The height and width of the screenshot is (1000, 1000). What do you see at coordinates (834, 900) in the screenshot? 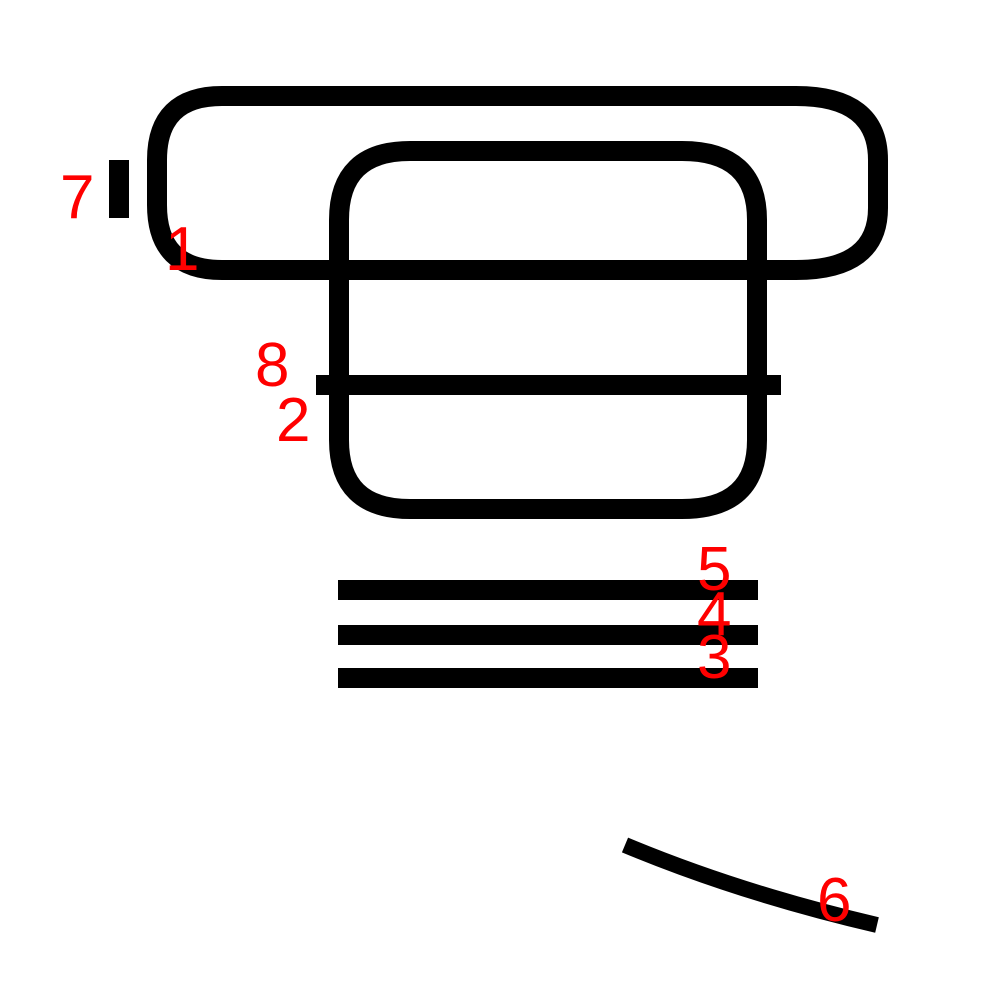
I see `label-6: 6` at bounding box center [834, 900].